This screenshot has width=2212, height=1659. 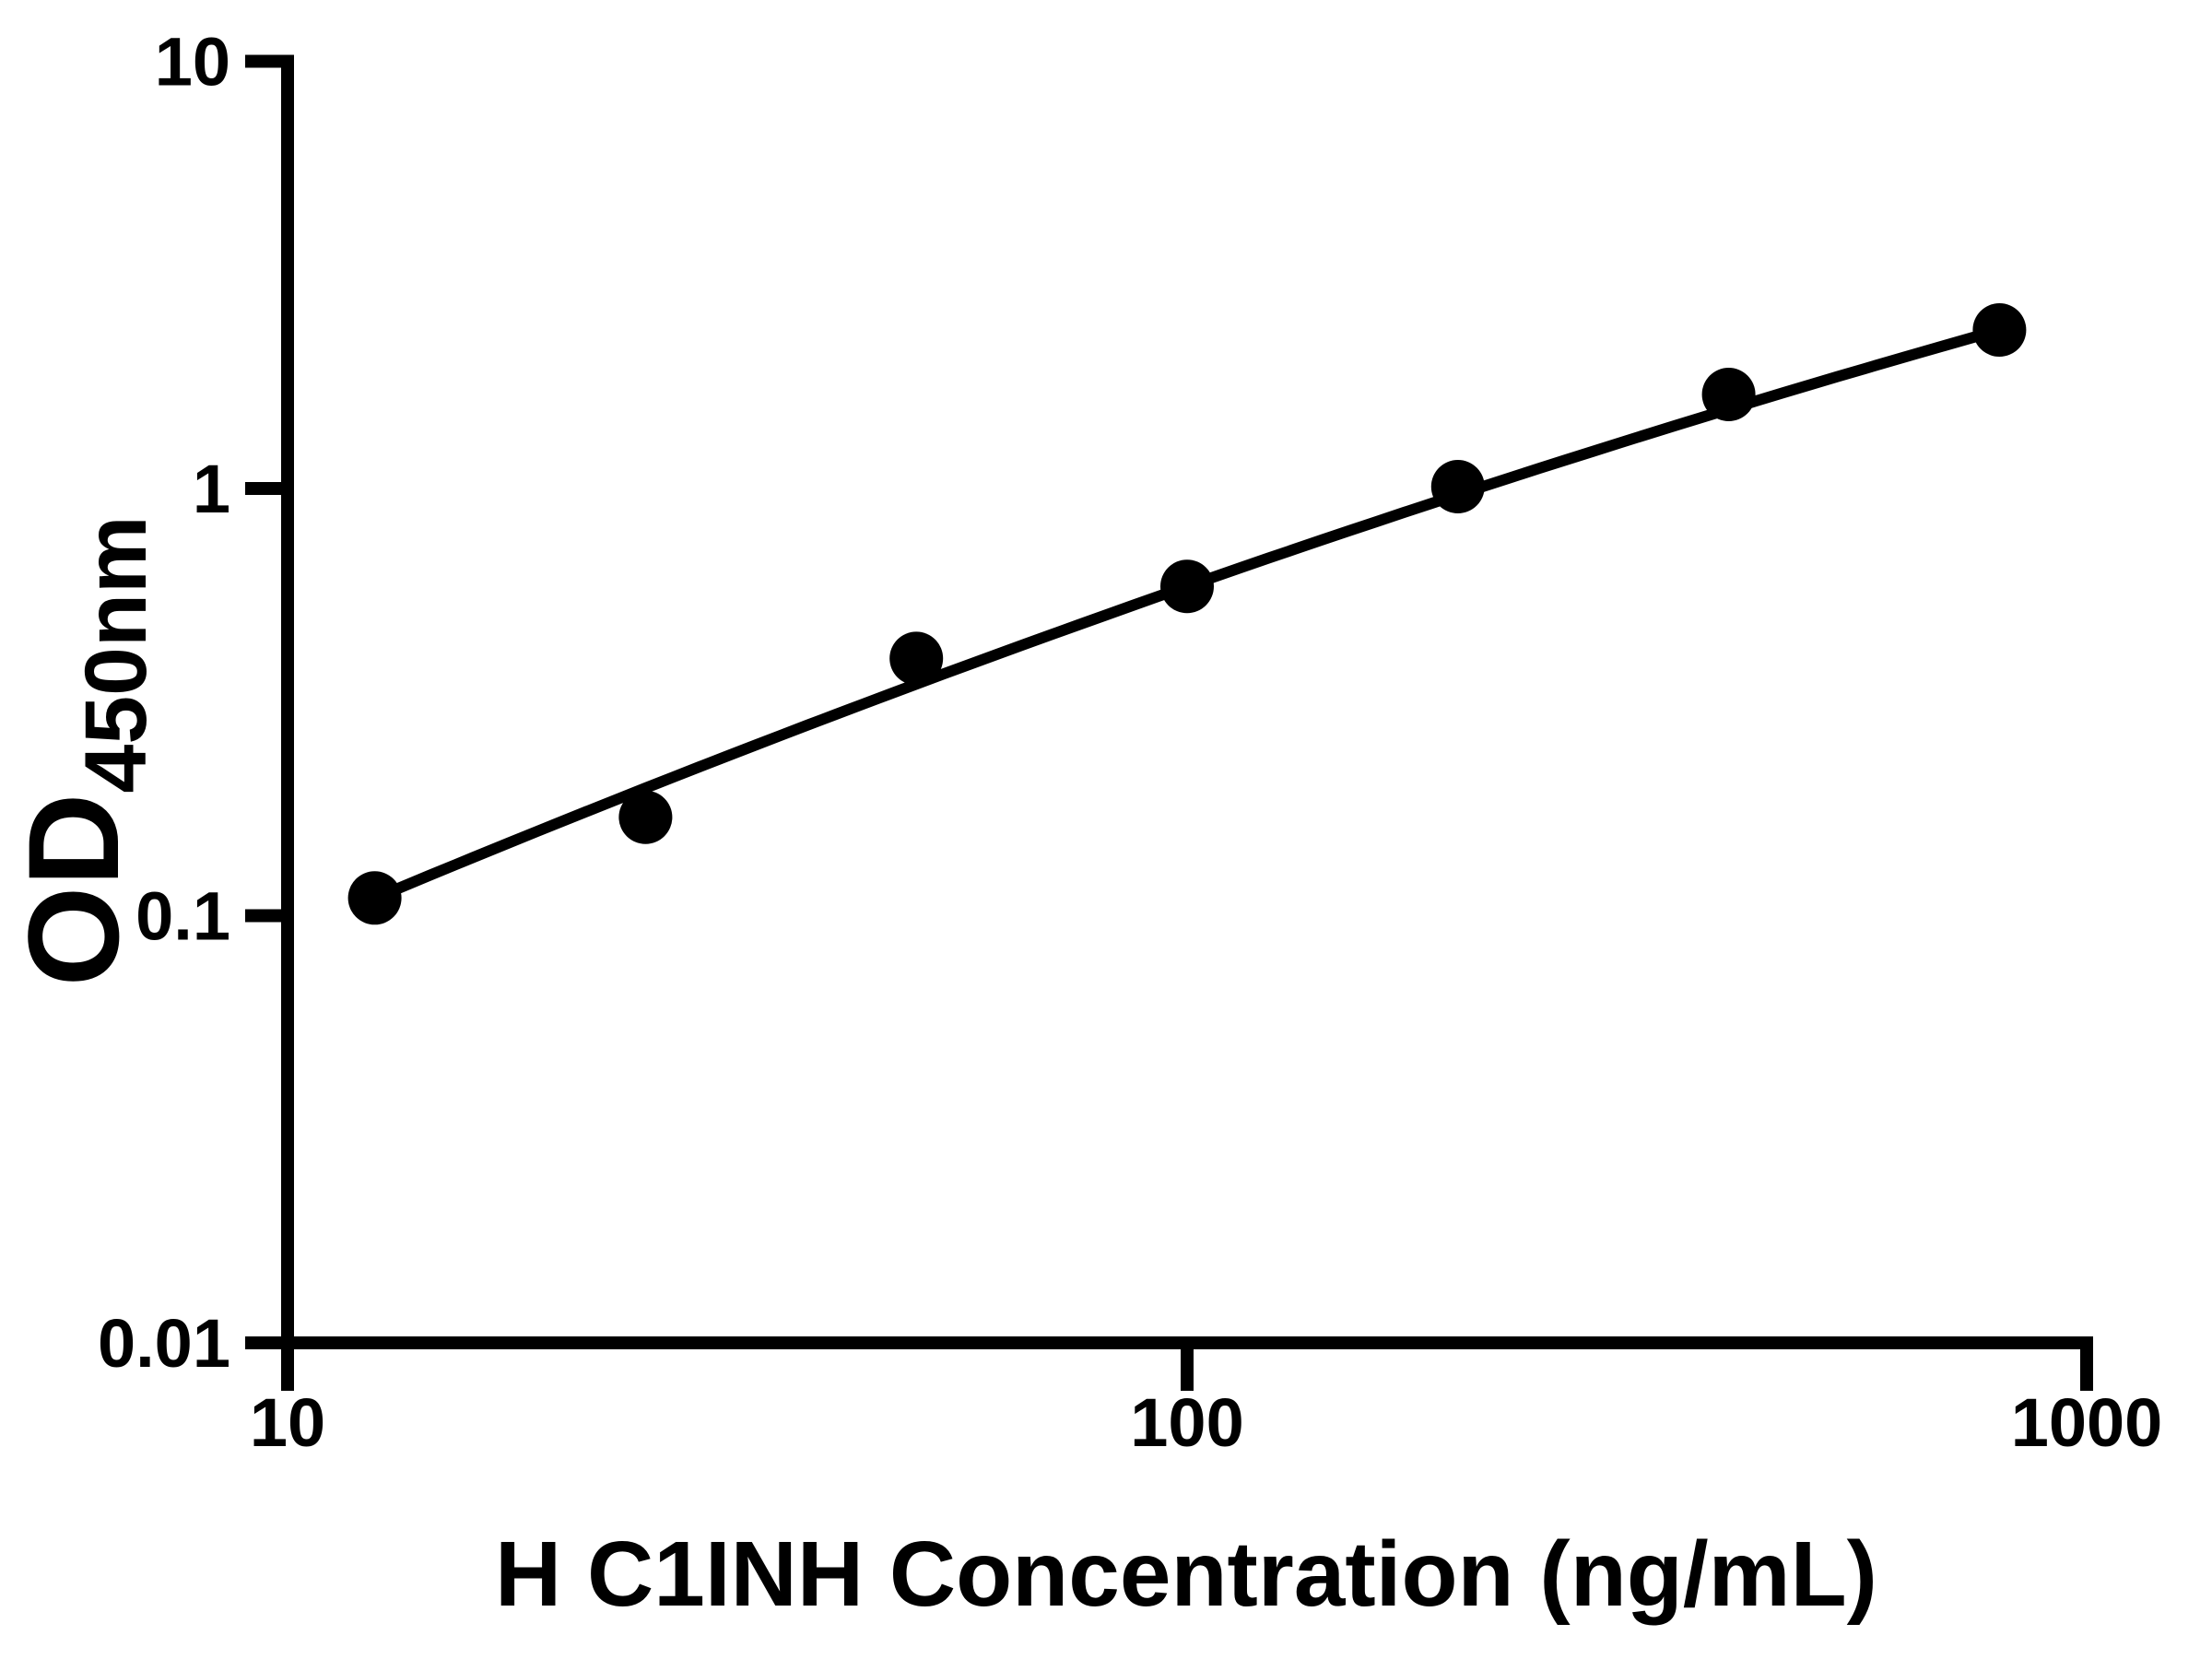 What do you see at coordinates (1186, 1574) in the screenshot?
I see `x-axis-title: H C1INH Concentration (ng/mL)` at bounding box center [1186, 1574].